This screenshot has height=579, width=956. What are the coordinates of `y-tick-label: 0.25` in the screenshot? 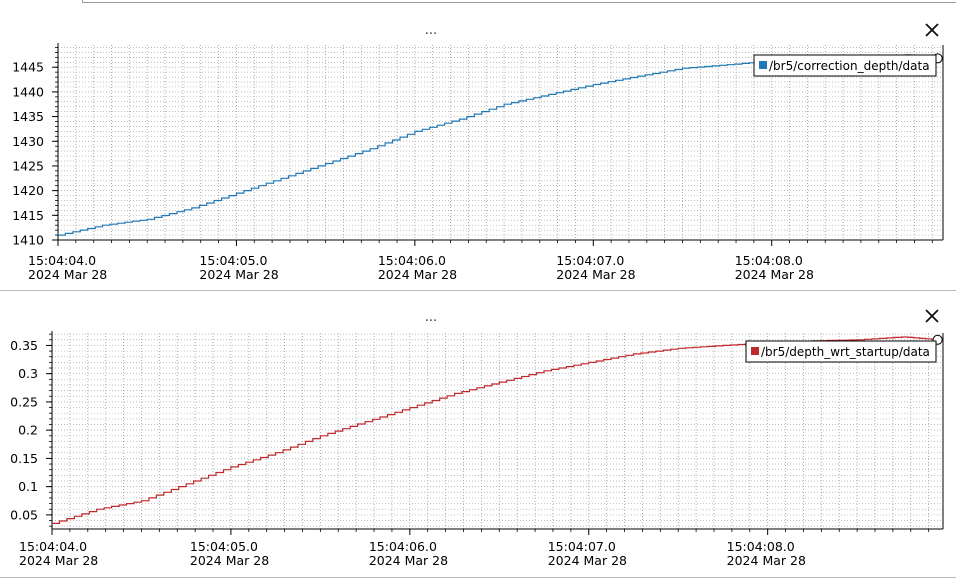 It's located at (24, 401).